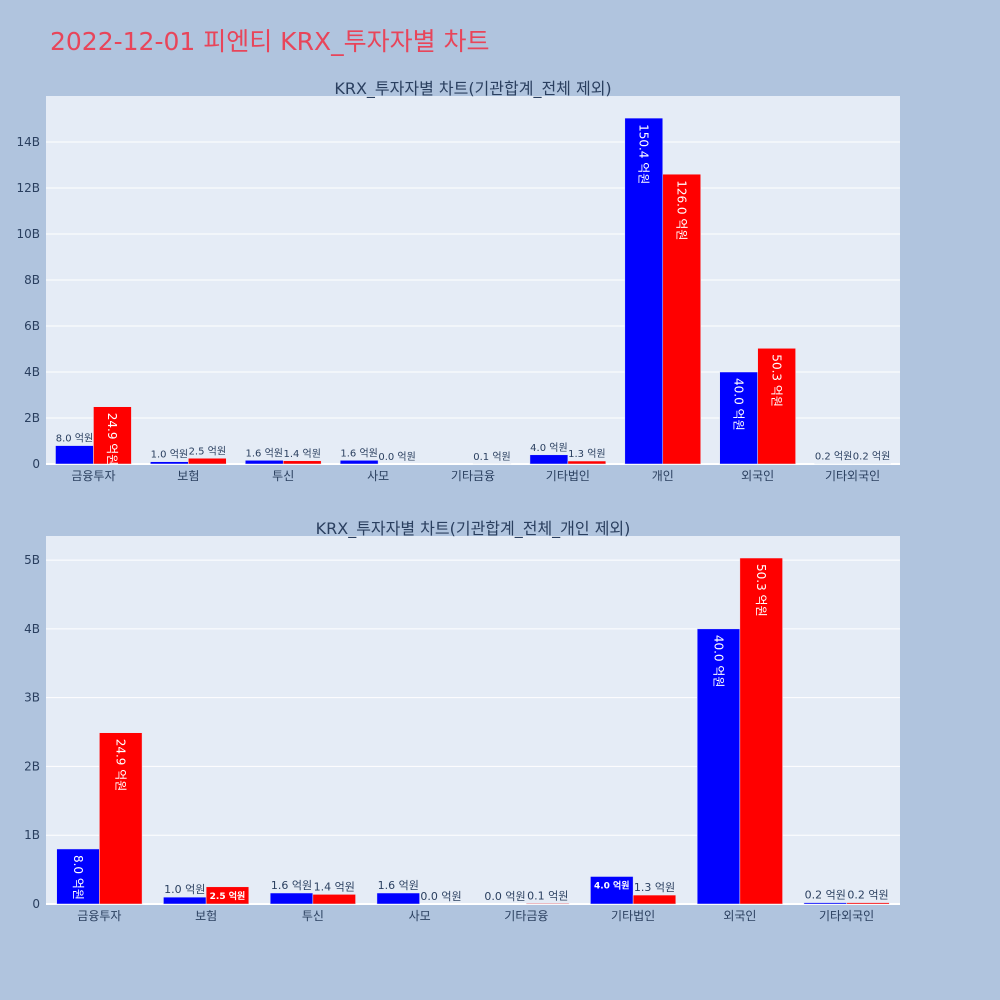 This screenshot has height=1000, width=1000. What do you see at coordinates (32, 280) in the screenshot?
I see `y-tick-label: 8B` at bounding box center [32, 280].